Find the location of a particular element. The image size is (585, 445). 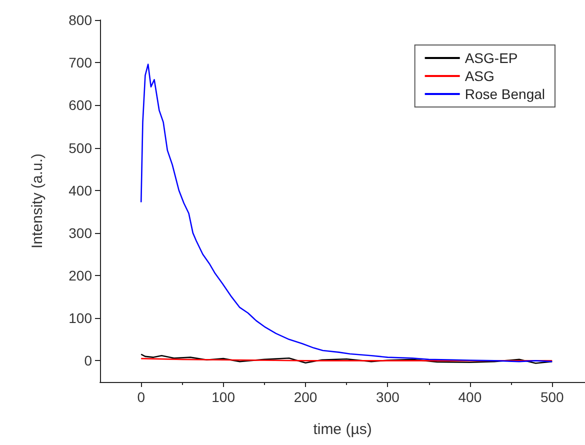

y-tick-label: 500 is located at coordinates (80, 148).